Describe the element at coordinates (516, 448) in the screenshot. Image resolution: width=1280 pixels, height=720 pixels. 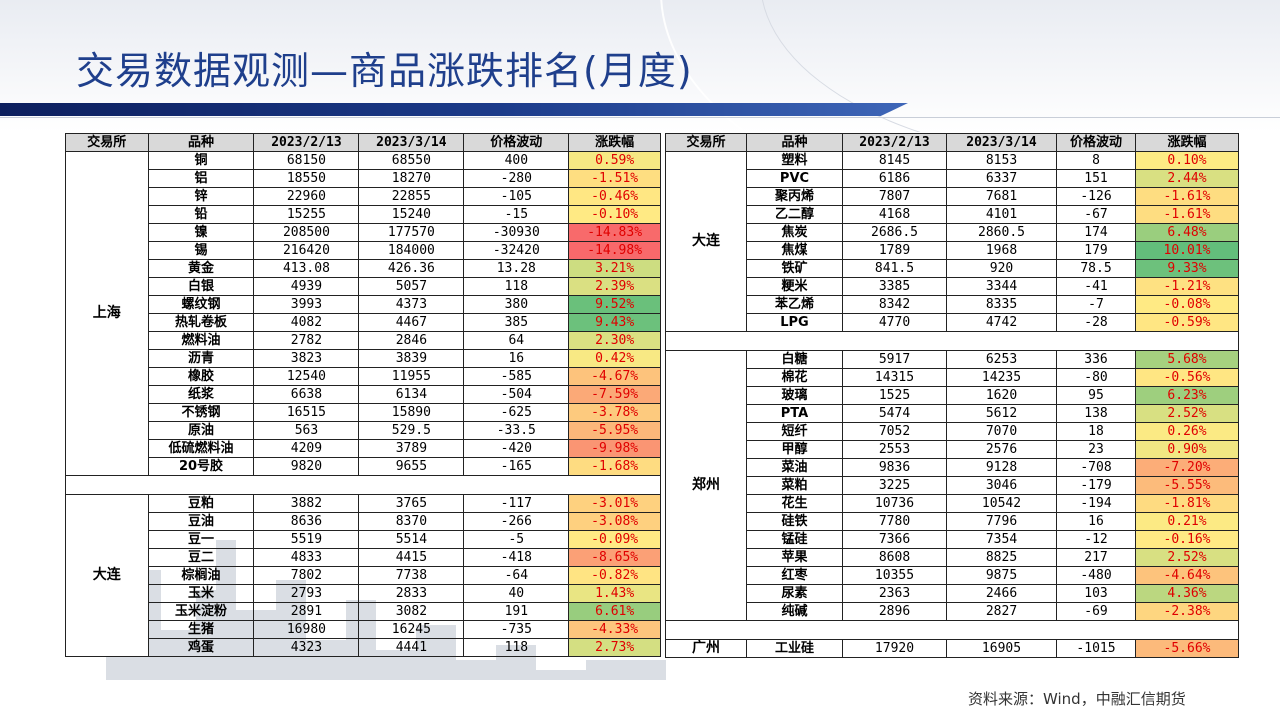
I see `price-change-cell: -420` at that location.